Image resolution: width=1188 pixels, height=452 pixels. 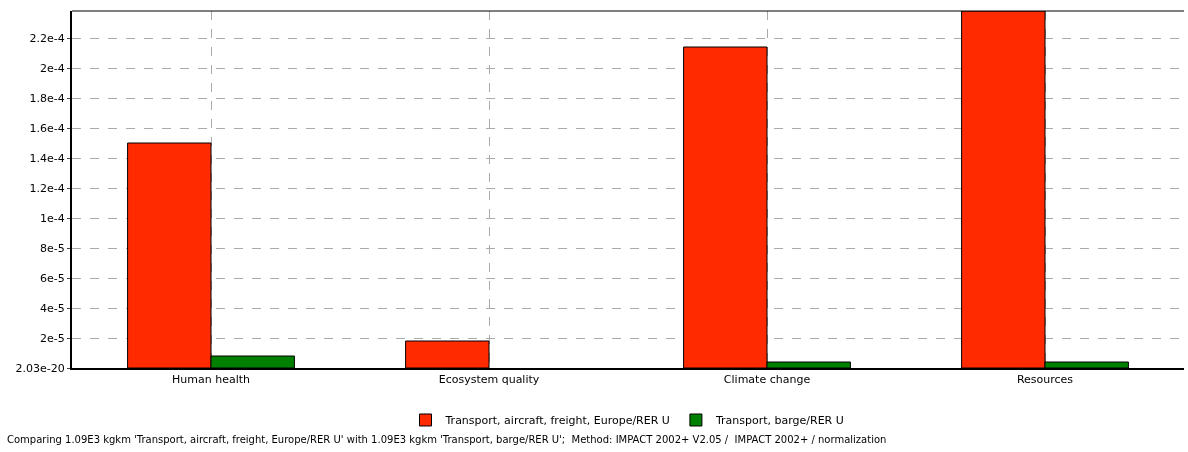 I want to click on legend-label: Transport, aircraft, freight, Europe/RER U, so click(x=557, y=421).